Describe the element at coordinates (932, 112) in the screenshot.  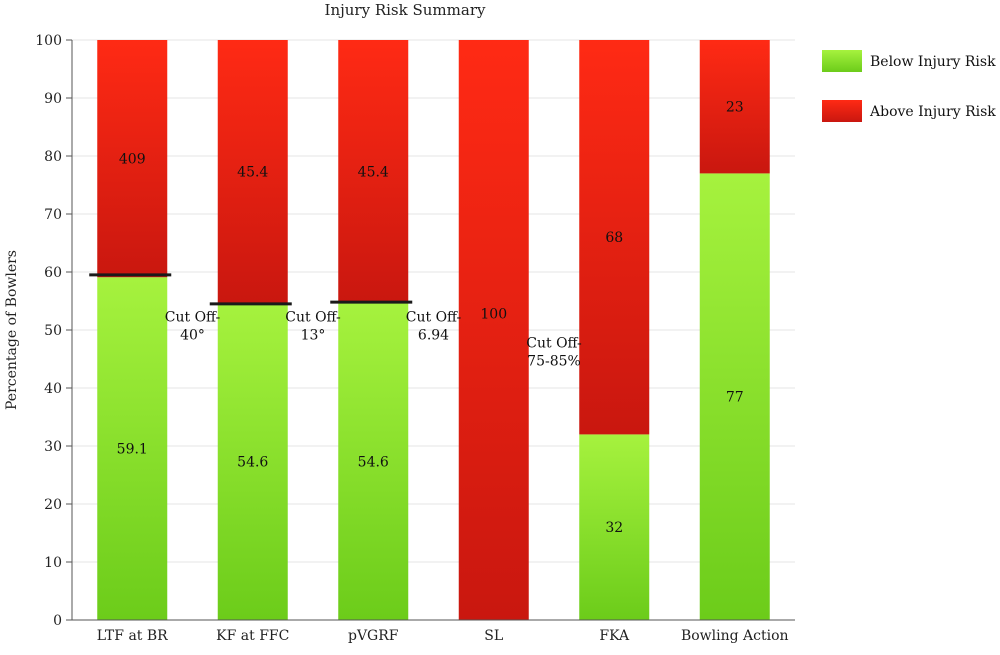
I see `legend-label: Above Injury Risk` at that location.